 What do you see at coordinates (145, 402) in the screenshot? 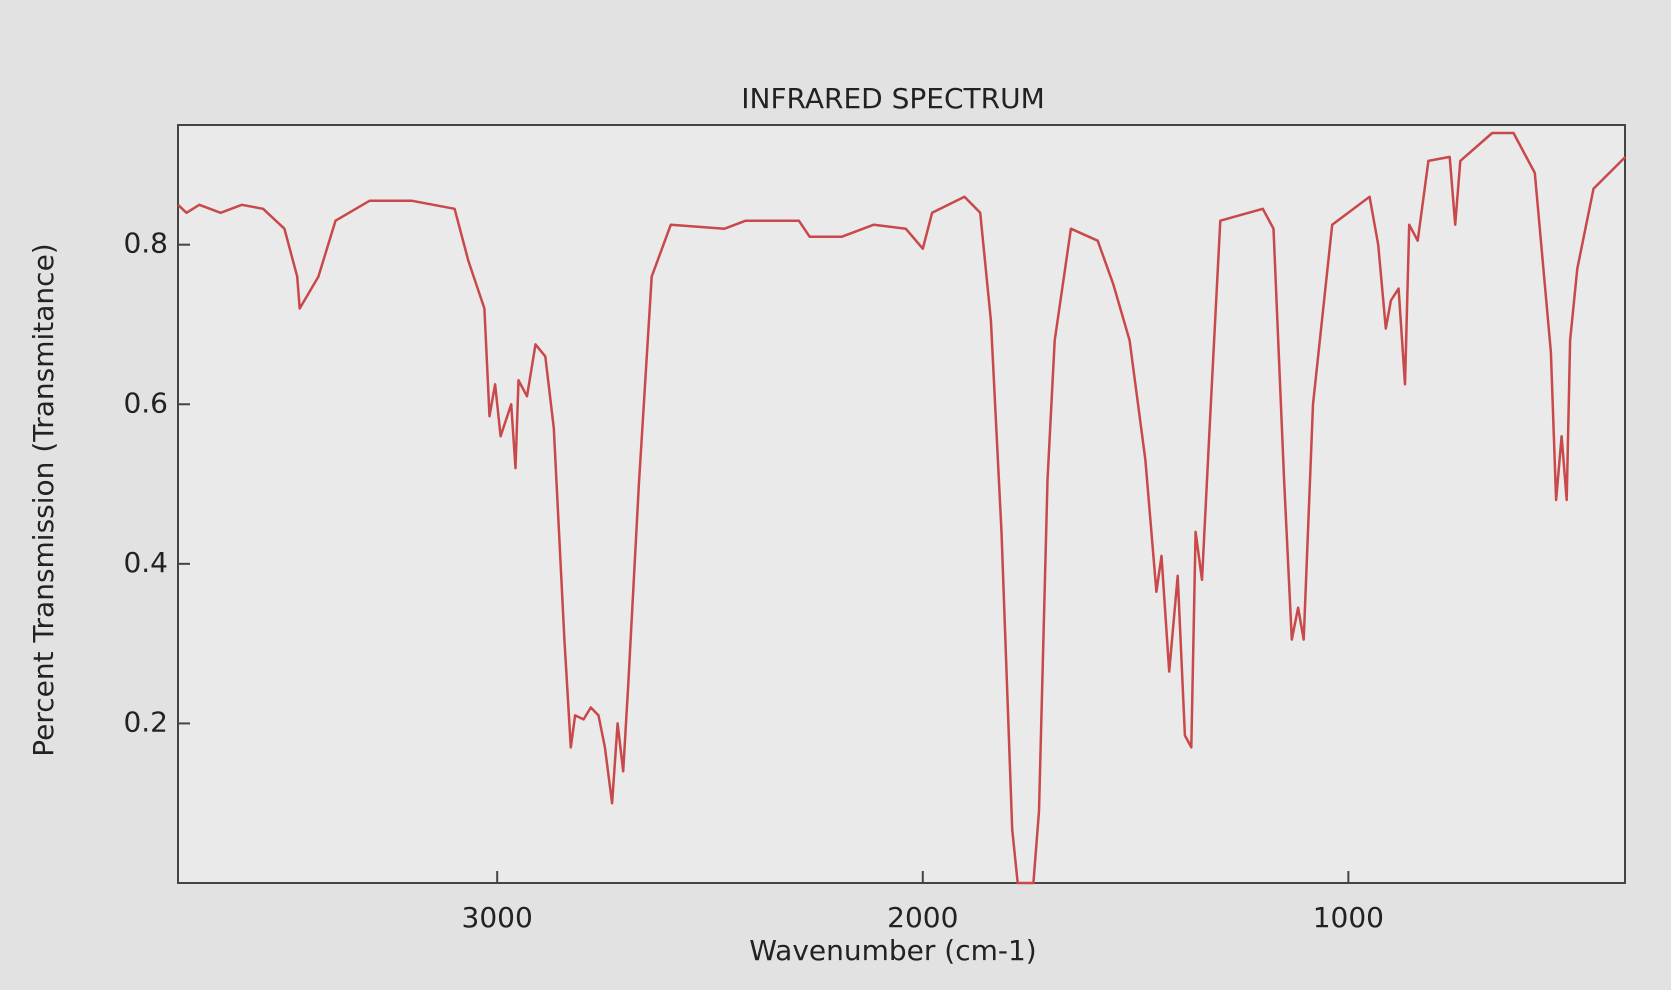
I see `y-tick-label: 0.6` at bounding box center [145, 402].